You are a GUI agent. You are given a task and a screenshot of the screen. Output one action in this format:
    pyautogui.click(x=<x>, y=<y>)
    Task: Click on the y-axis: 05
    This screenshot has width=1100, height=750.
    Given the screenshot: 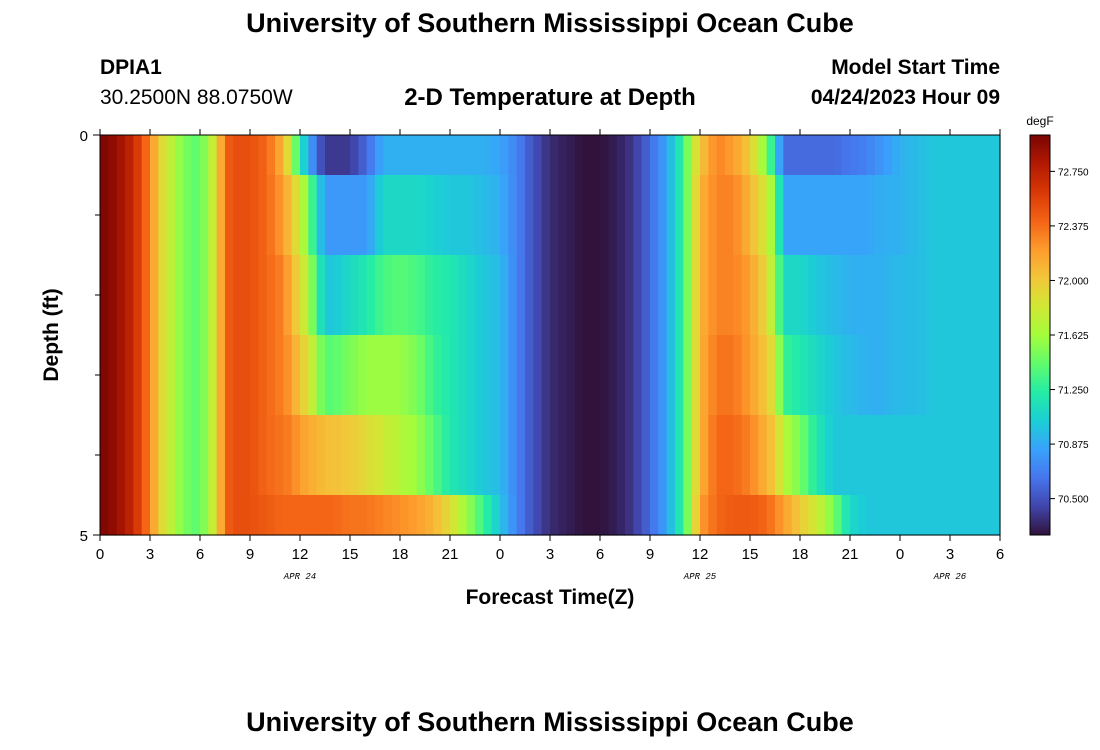 What is the action you would take?
    pyautogui.click(x=90, y=336)
    